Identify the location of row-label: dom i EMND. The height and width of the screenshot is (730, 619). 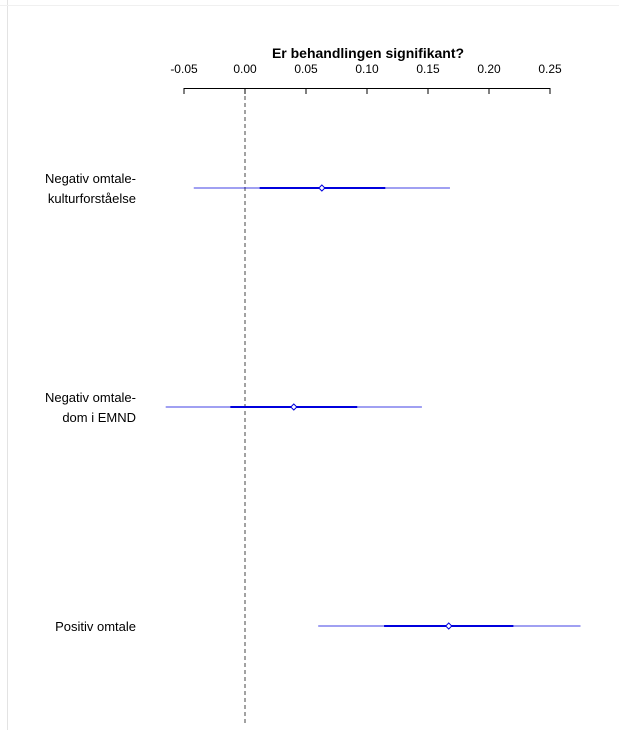
(99, 417).